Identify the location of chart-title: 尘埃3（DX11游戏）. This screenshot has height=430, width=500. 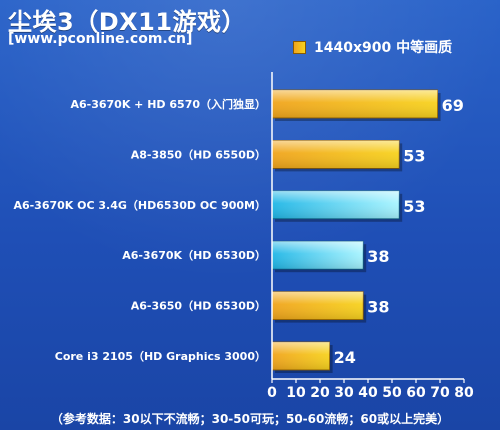
(127, 22).